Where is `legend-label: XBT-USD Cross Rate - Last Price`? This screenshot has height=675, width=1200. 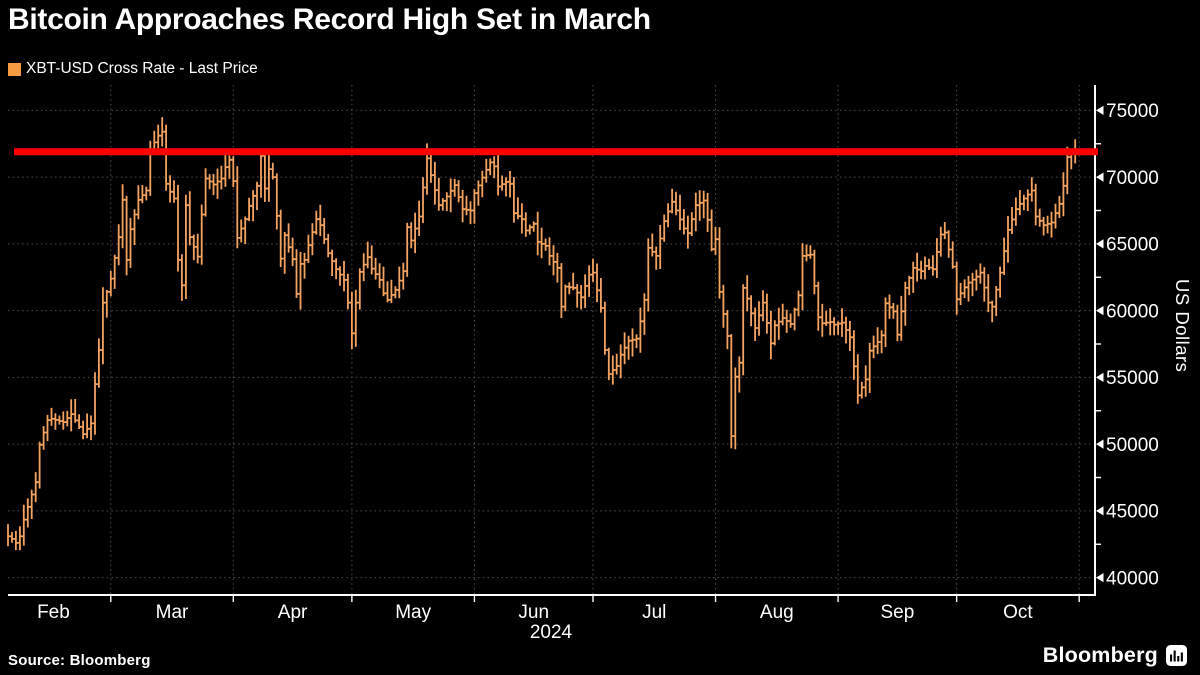
legend-label: XBT-USD Cross Rate - Last Price is located at coordinates (142, 68).